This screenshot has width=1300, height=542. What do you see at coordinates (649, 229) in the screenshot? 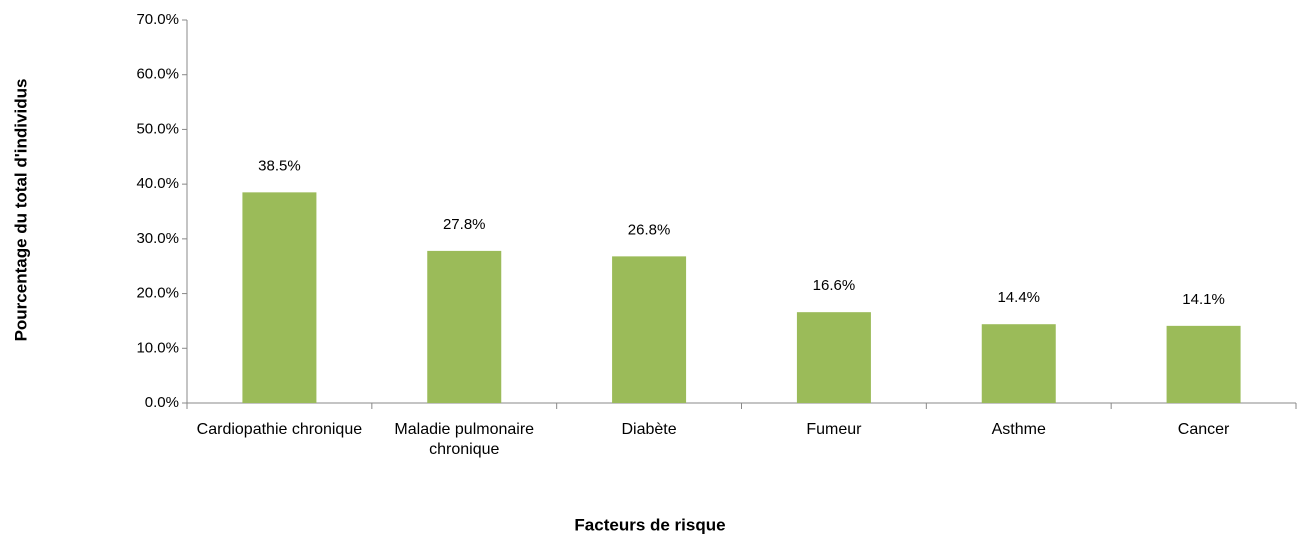
I see `value-label: 26.8%` at bounding box center [649, 229].